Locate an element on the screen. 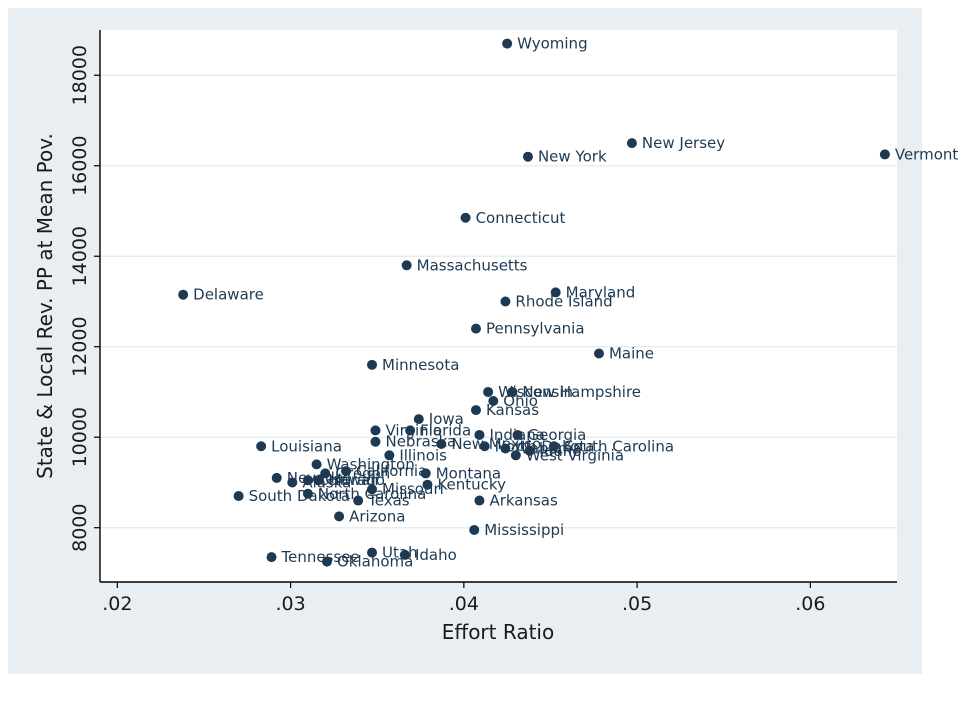 The width and height of the screenshot is (960, 720). x-tick-label: .03 is located at coordinates (290, 604).